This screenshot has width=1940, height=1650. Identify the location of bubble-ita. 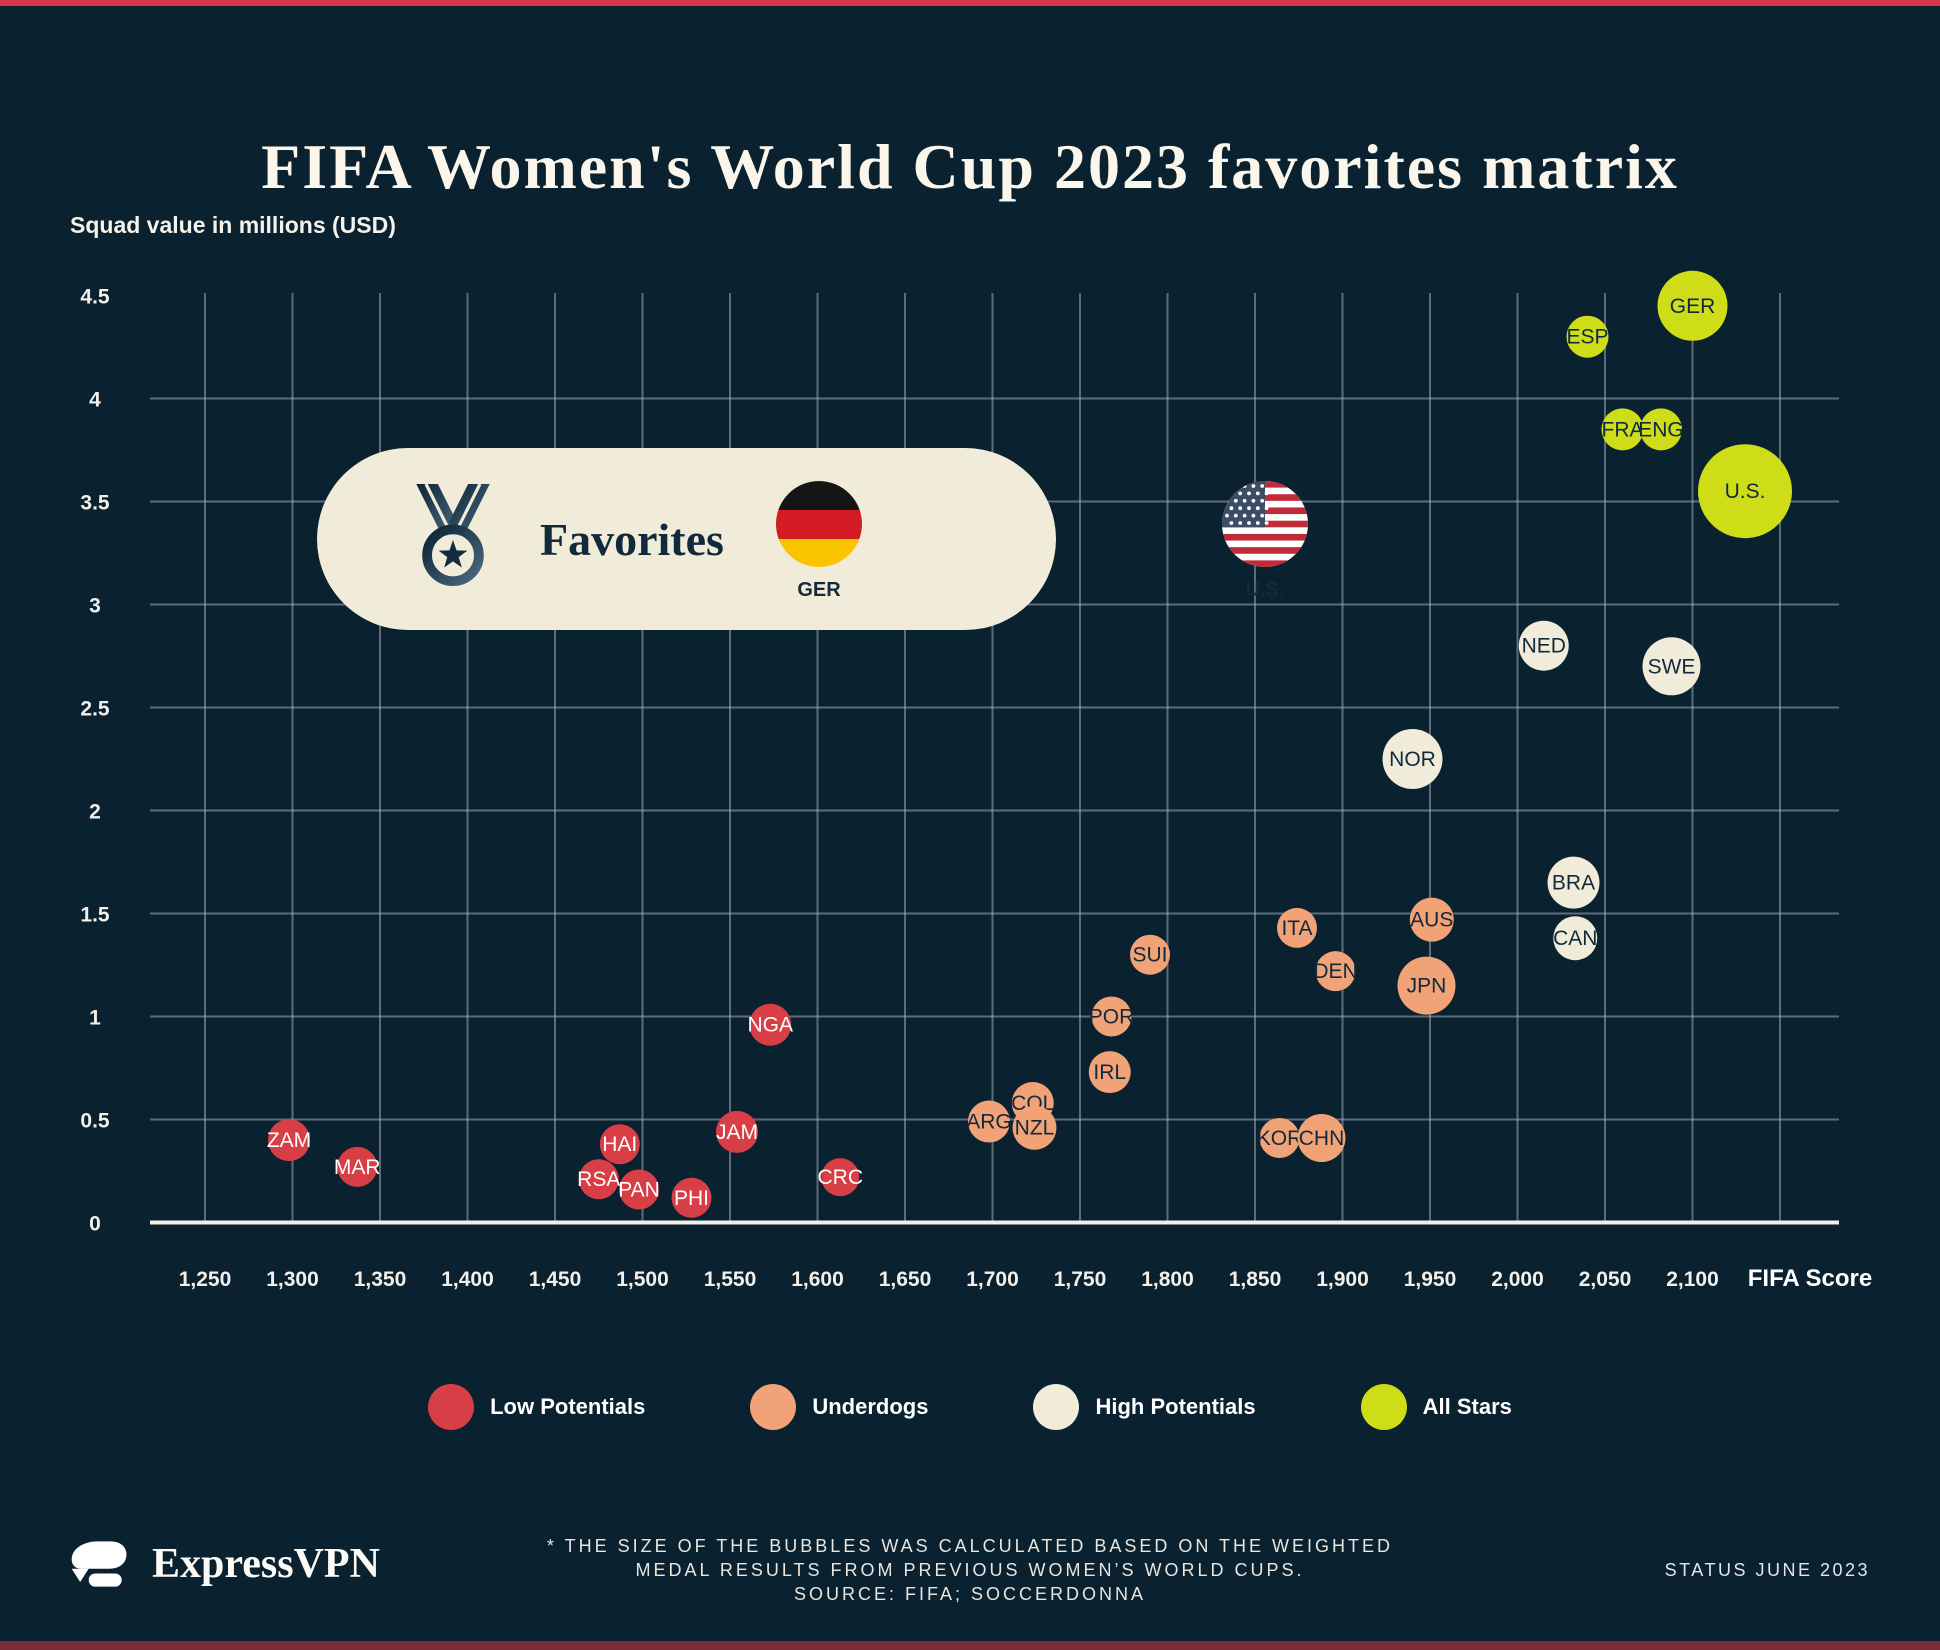
(1297, 927).